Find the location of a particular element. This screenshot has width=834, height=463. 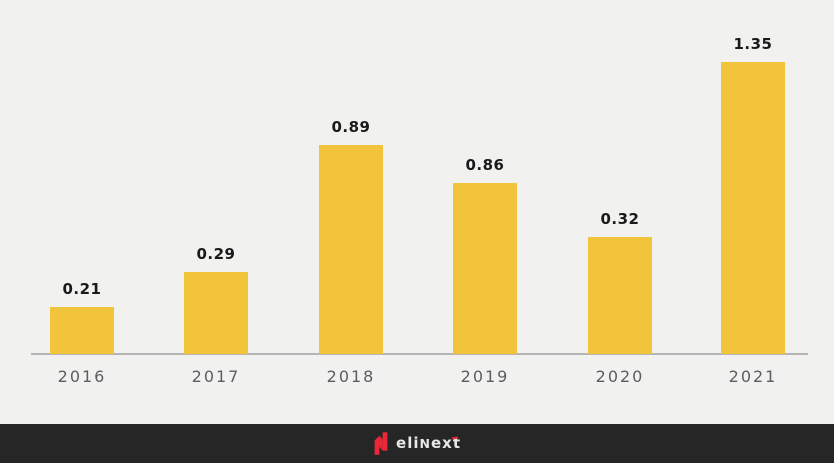

x-axis-line is located at coordinates (419, 354).